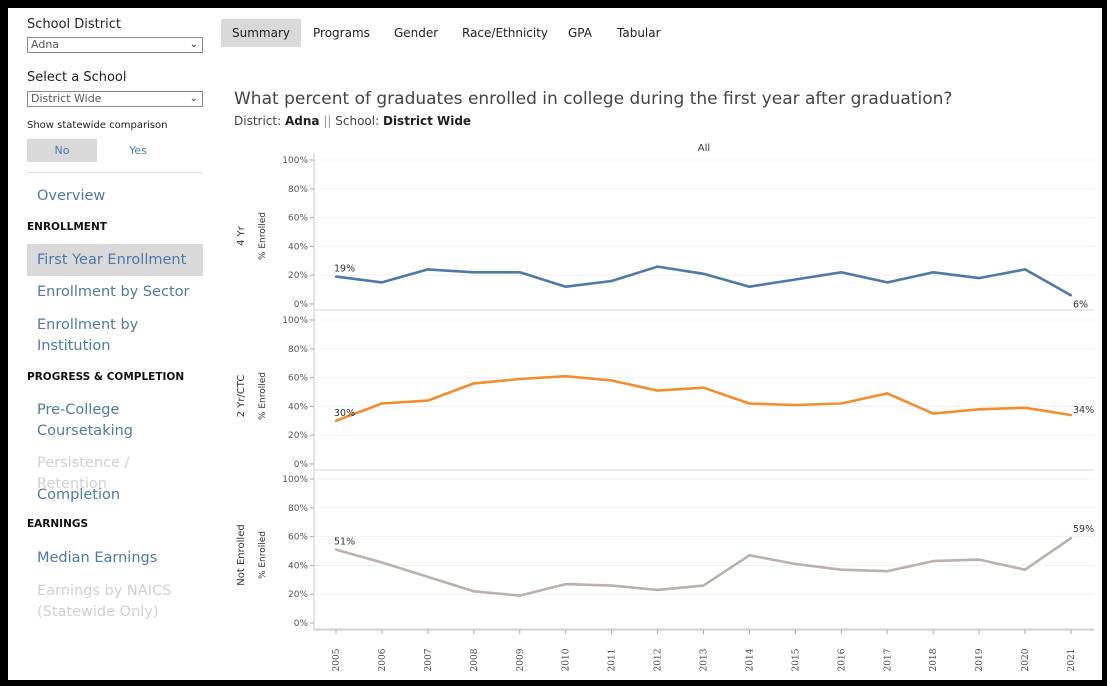 This screenshot has height=686, width=1107. Describe the element at coordinates (567, 659) in the screenshot. I see `x-tick-label: 2010` at that location.